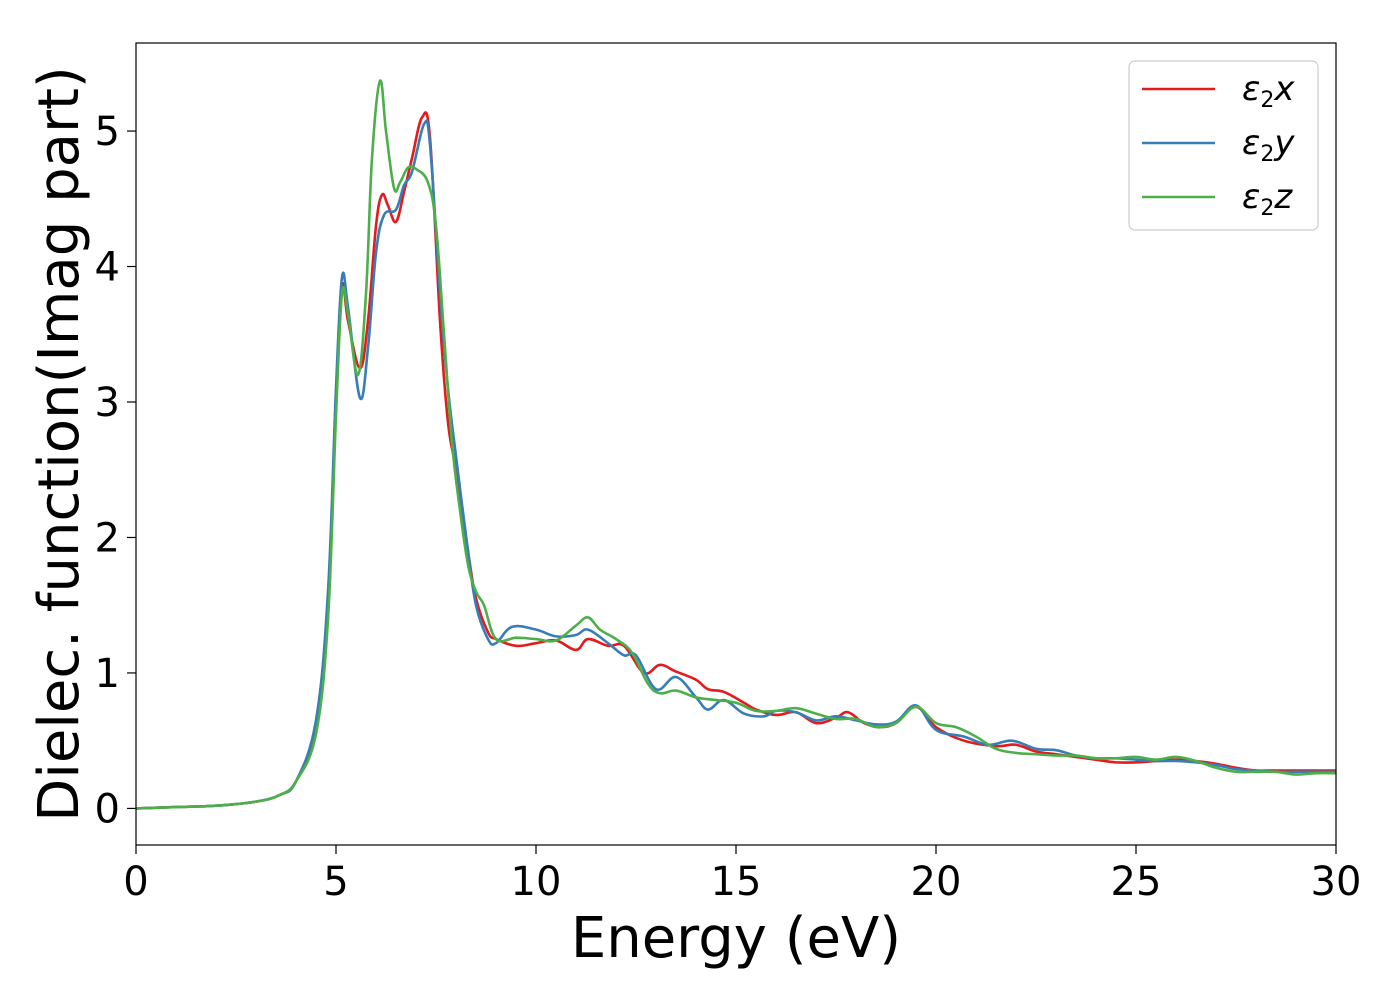  I want to click on x-tick-label: 15, so click(736, 882).